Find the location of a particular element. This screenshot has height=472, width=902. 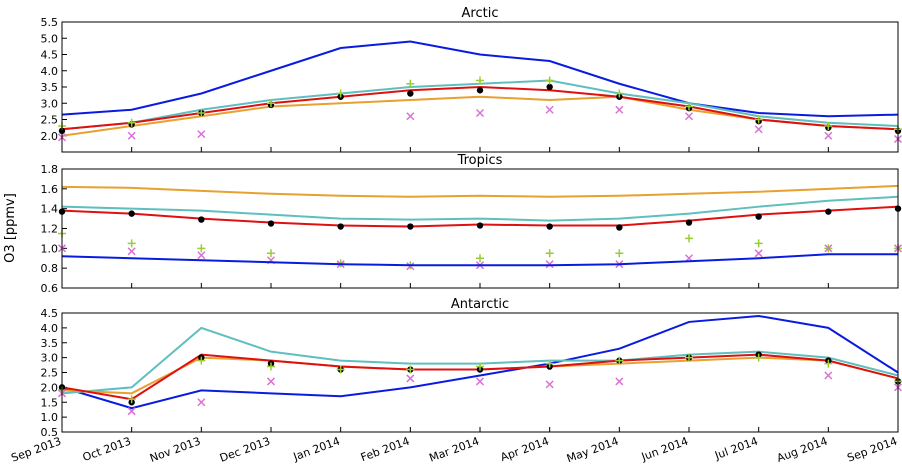

x-tick-label: Sep 2013 is located at coordinates (36, 450).